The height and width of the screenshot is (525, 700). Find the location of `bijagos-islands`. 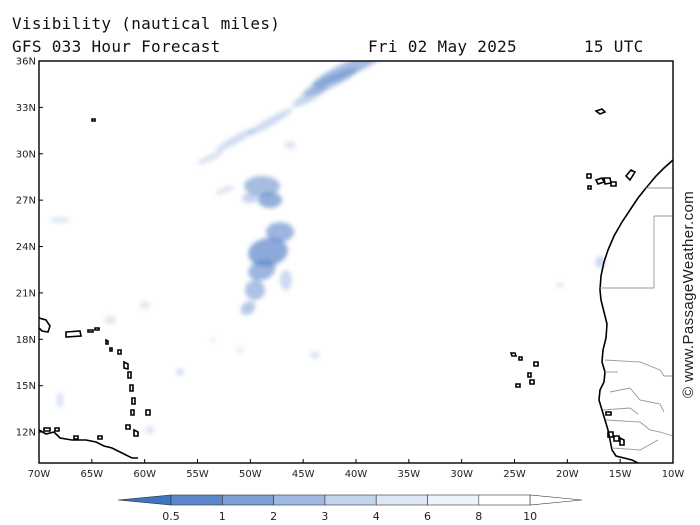

bijagos-islands is located at coordinates (615, 428).